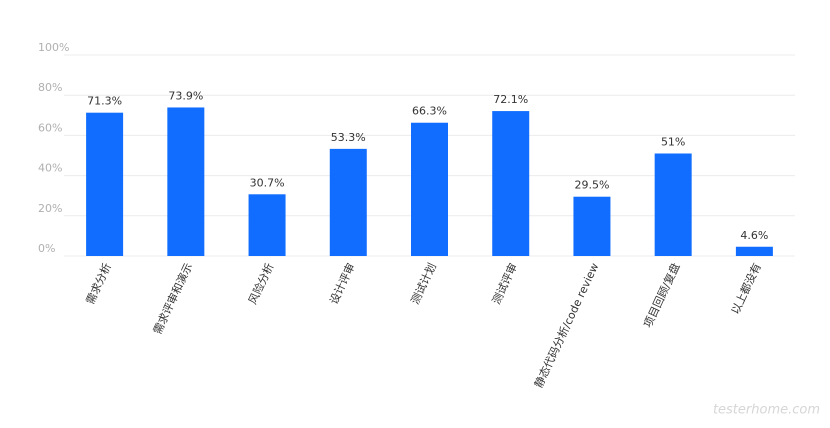 This screenshot has height=428, width=830. I want to click on x-tick-label: 测试计划, so click(424, 283).